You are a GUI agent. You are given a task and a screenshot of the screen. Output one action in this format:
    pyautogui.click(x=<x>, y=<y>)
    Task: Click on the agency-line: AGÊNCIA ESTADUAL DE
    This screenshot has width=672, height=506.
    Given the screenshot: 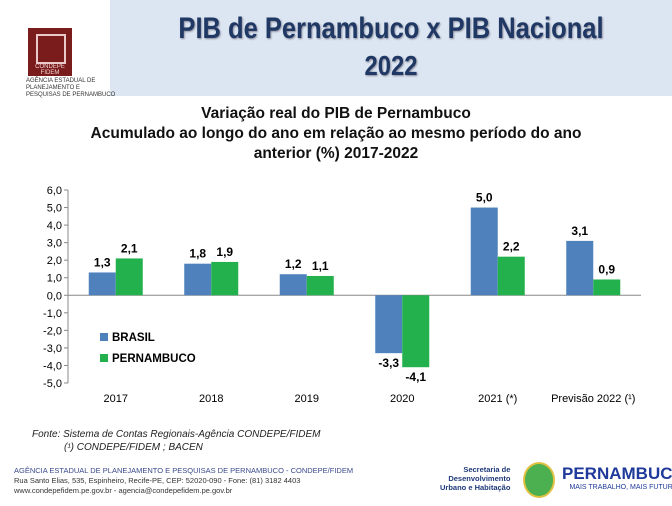 What is the action you would take?
    pyautogui.click(x=61, y=81)
    